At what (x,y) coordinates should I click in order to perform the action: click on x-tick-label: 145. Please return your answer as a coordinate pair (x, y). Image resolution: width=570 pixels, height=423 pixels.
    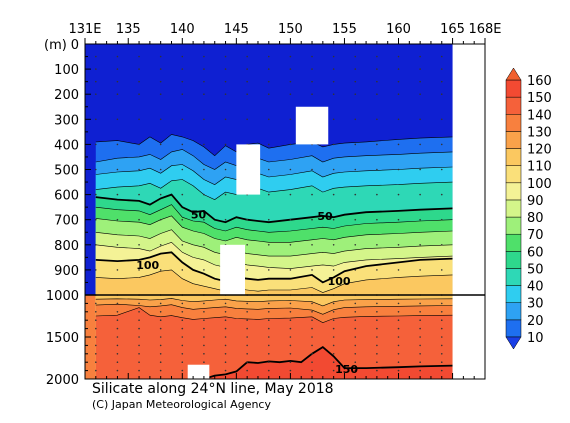
    Looking at the image, I should click on (236, 29).